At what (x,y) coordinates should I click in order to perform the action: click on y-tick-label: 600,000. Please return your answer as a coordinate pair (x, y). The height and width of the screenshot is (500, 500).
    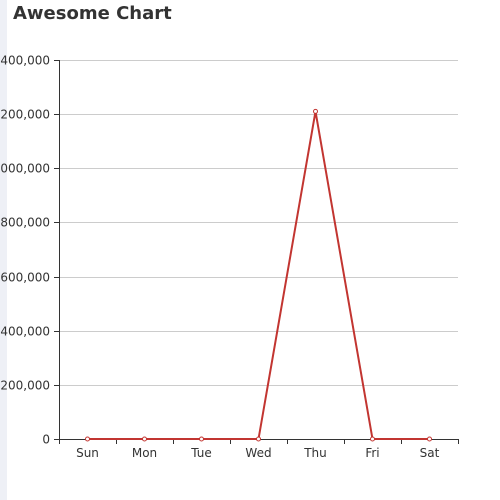
    Looking at the image, I should click on (25, 278).